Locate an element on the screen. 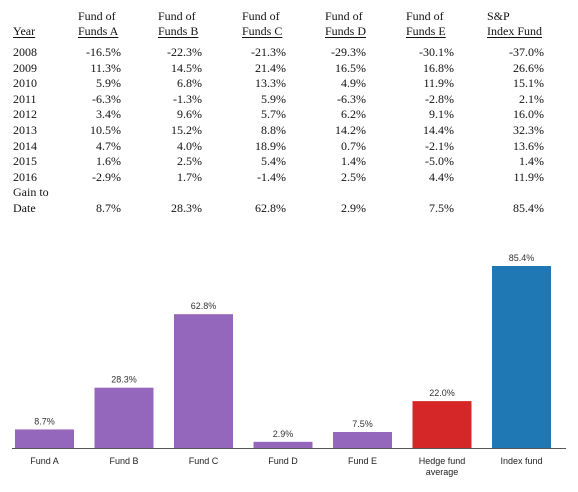 This screenshot has width=578, height=492. row-2016-col-6: 11.9% is located at coordinates (528, 176).